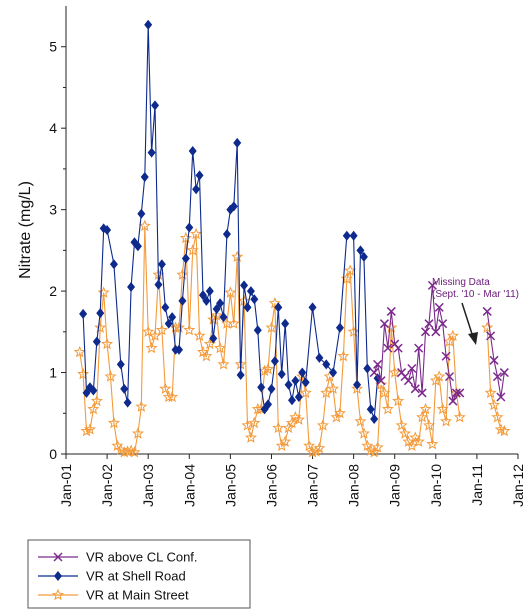  What do you see at coordinates (58, 576) in the screenshot?
I see `legend-marker` at bounding box center [58, 576].